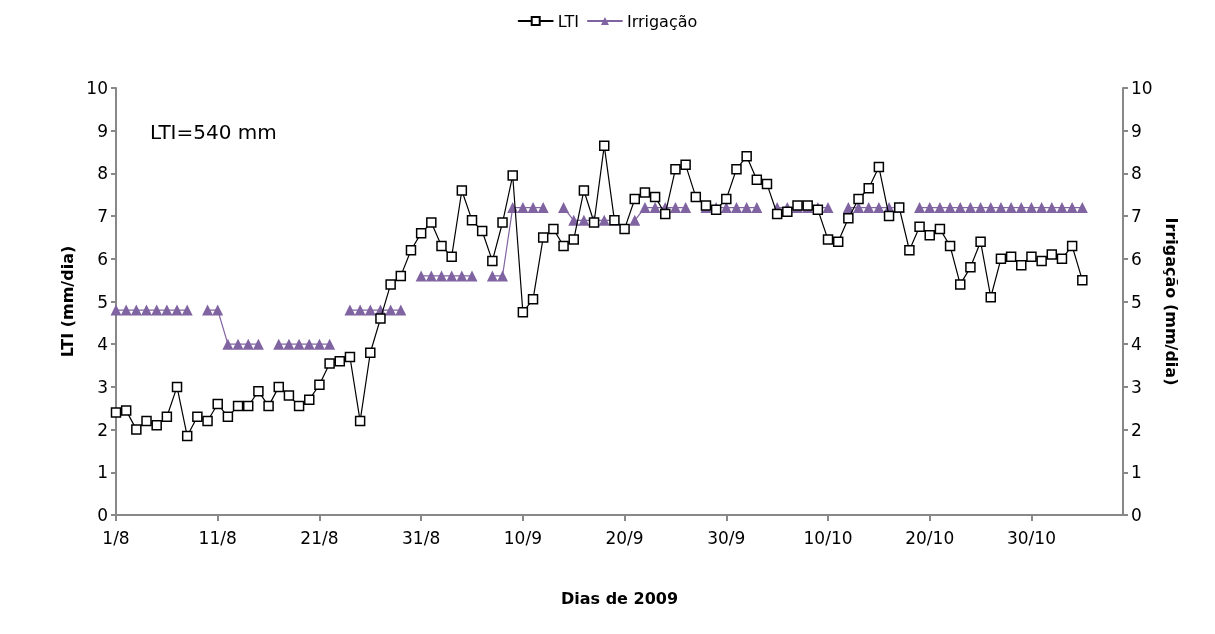  What do you see at coordinates (102, 344) in the screenshot?
I see `y-tick-label: 4` at bounding box center [102, 344].